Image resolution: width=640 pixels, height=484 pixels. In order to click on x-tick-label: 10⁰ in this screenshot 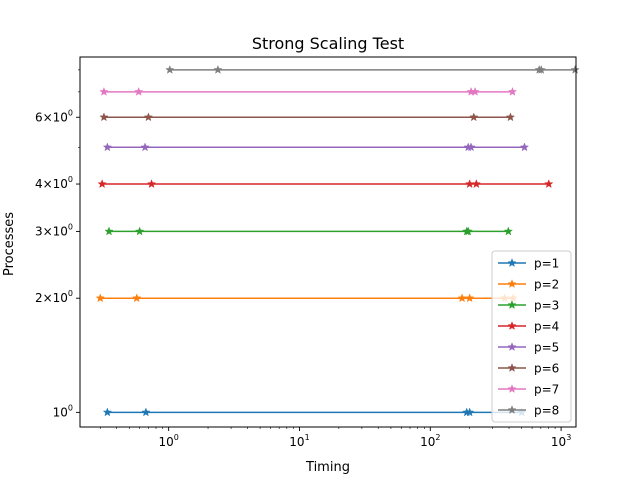, I will do `click(168, 441)`.